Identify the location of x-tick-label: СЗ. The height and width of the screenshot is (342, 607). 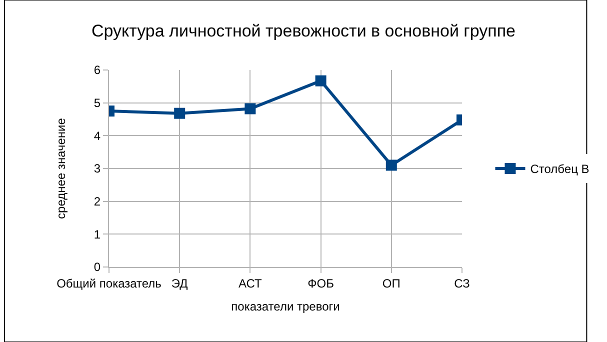
(462, 283).